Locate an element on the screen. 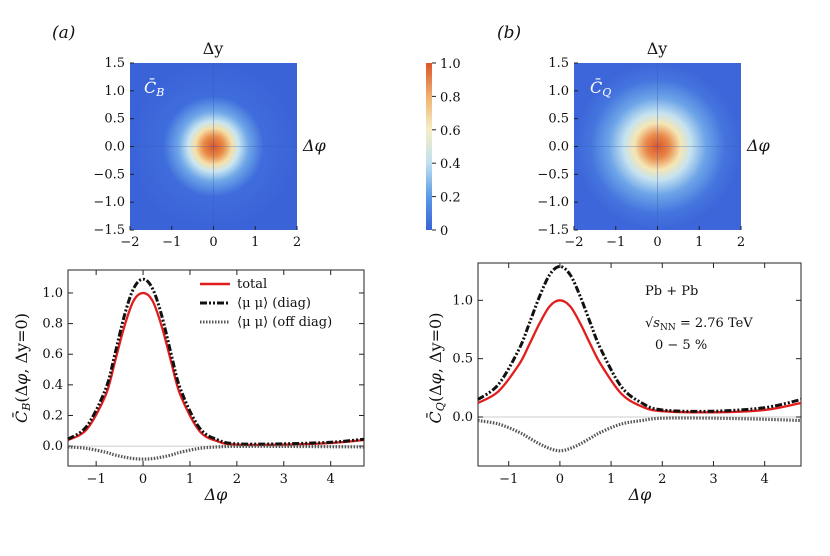  line-chart-a-ytick-label: 0.2 is located at coordinates (52, 415).